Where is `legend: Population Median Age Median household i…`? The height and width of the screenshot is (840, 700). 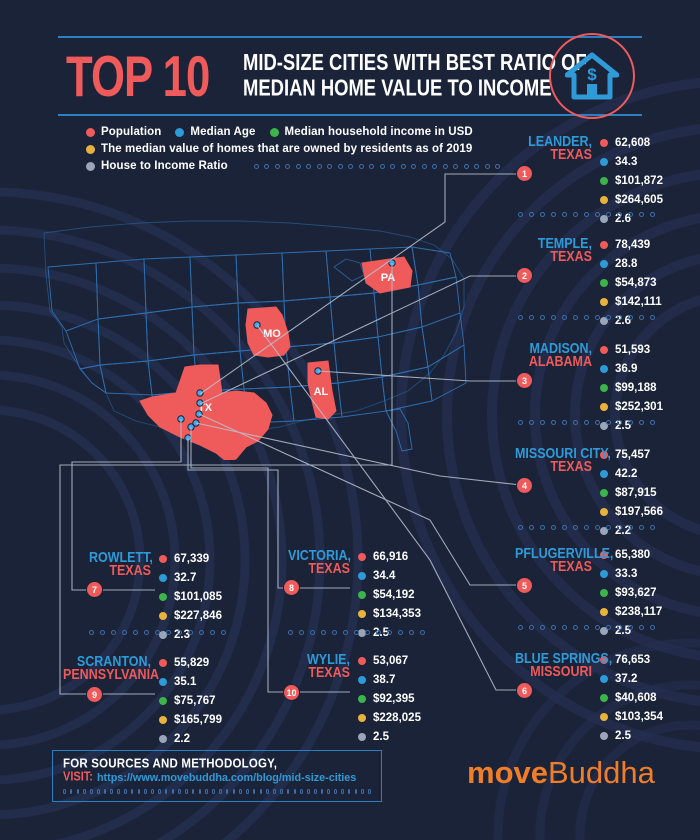
legend: Population Median Age Median household i… is located at coordinates (311, 151).